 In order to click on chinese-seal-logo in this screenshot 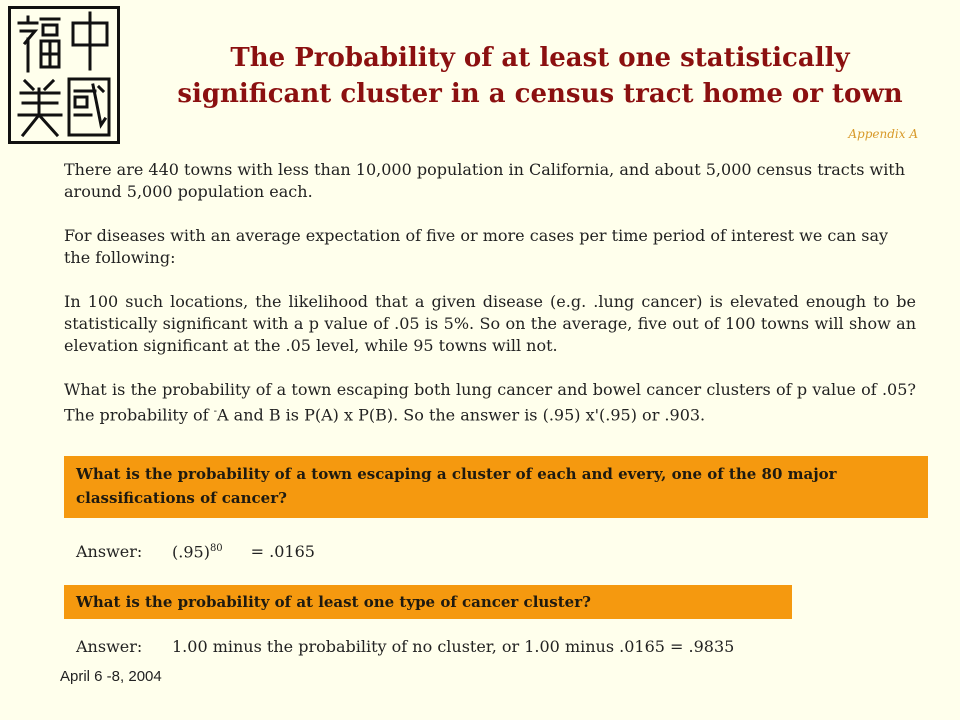, I will do `click(64, 75)`.